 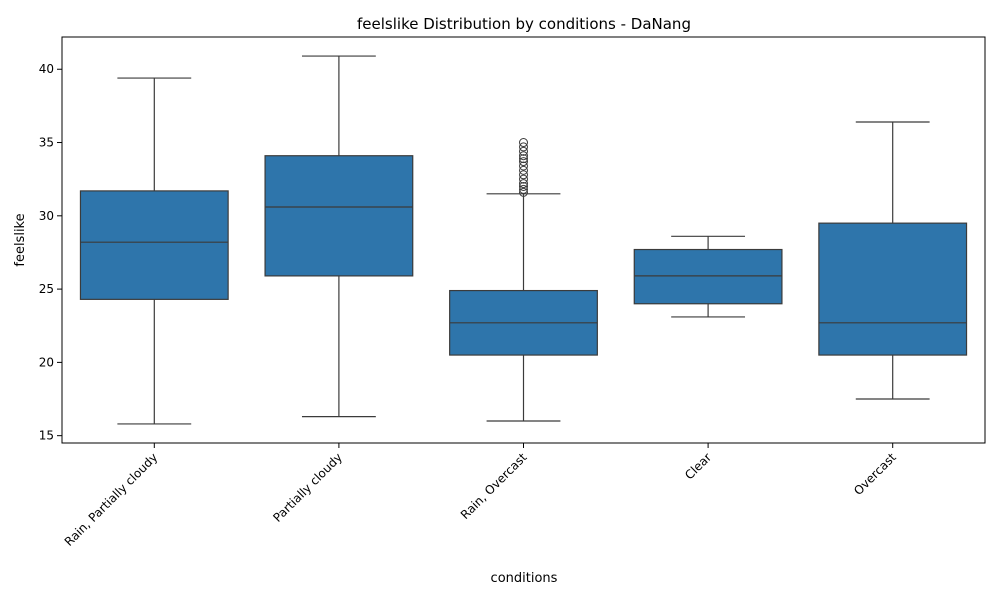 I want to click on box-group-clear, so click(x=708, y=276).